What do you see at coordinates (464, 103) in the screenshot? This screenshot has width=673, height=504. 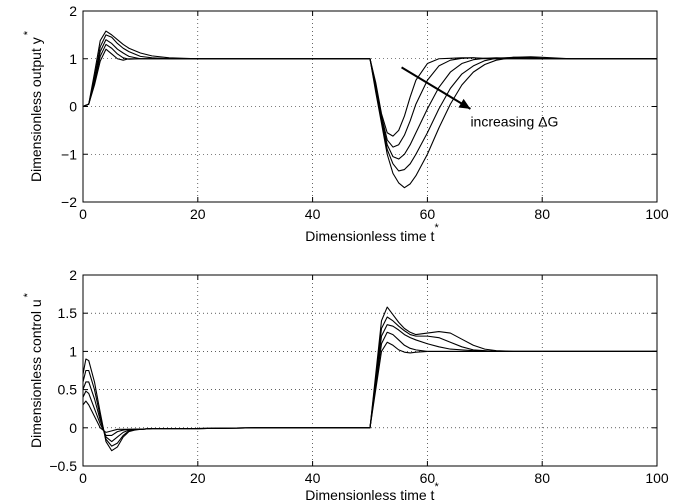 I see `annotation-arrowhead` at bounding box center [464, 103].